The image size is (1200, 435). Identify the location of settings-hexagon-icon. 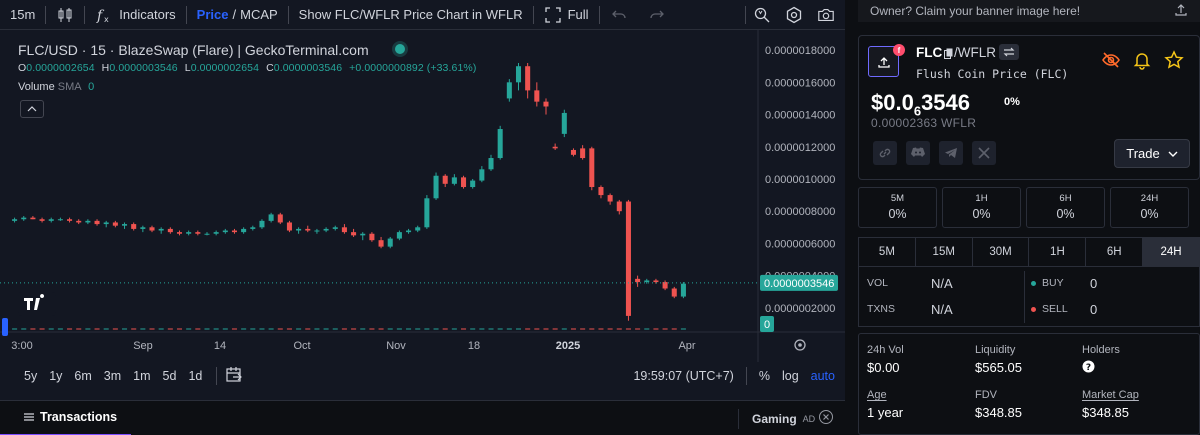
(794, 15).